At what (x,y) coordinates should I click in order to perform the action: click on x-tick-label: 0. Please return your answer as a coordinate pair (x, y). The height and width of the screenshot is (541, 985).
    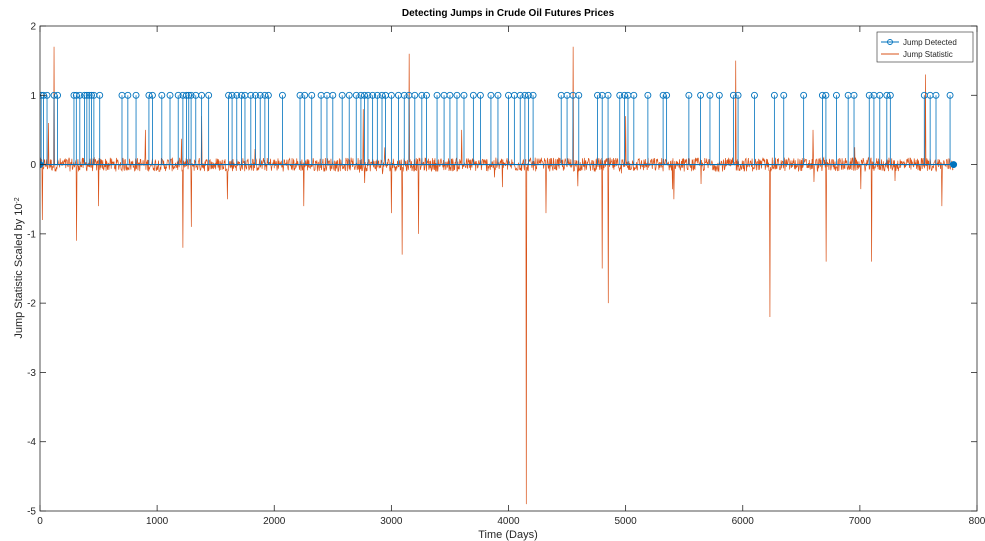
    Looking at the image, I should click on (40, 521).